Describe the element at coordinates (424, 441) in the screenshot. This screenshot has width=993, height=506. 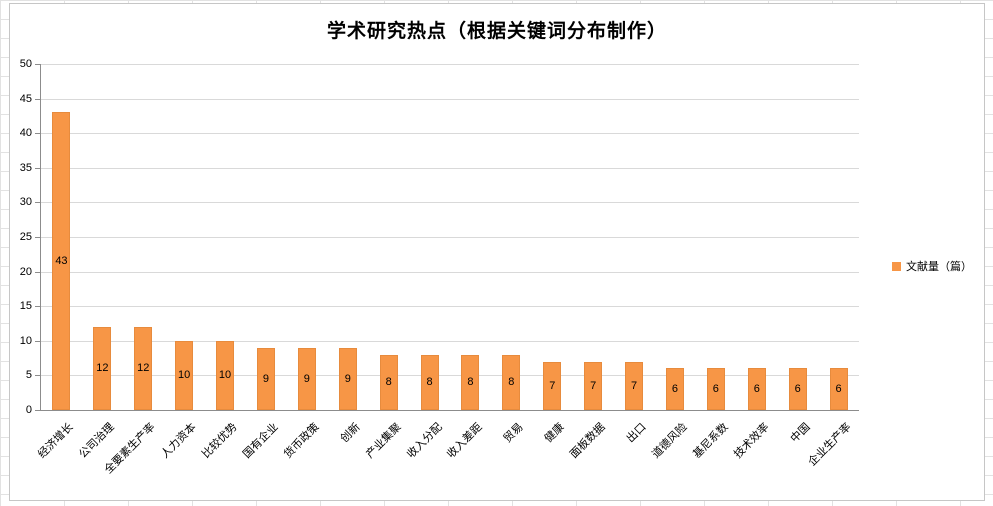
I see `x-axis-label: 收入分配` at that location.